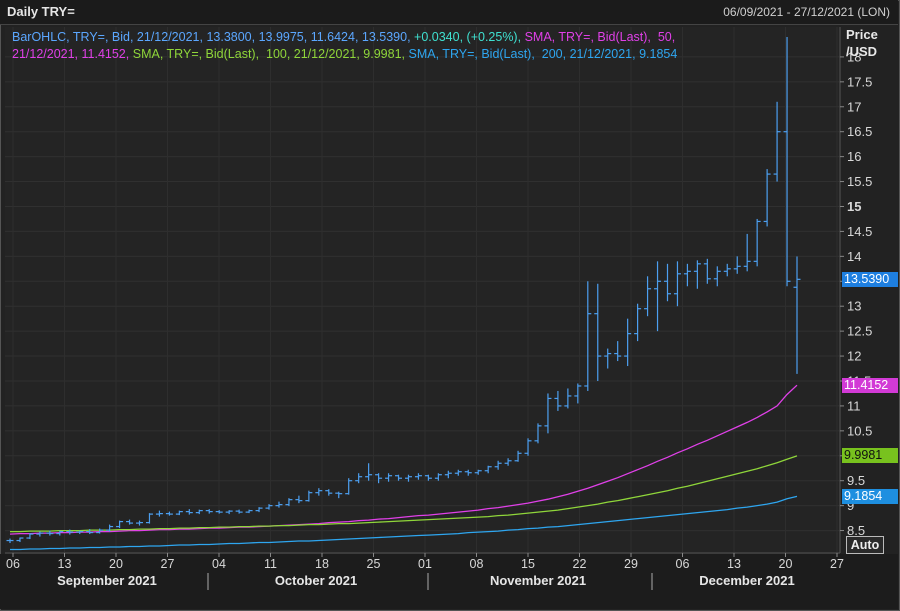  I want to click on chart-title: Daily TRY=, so click(41, 11).